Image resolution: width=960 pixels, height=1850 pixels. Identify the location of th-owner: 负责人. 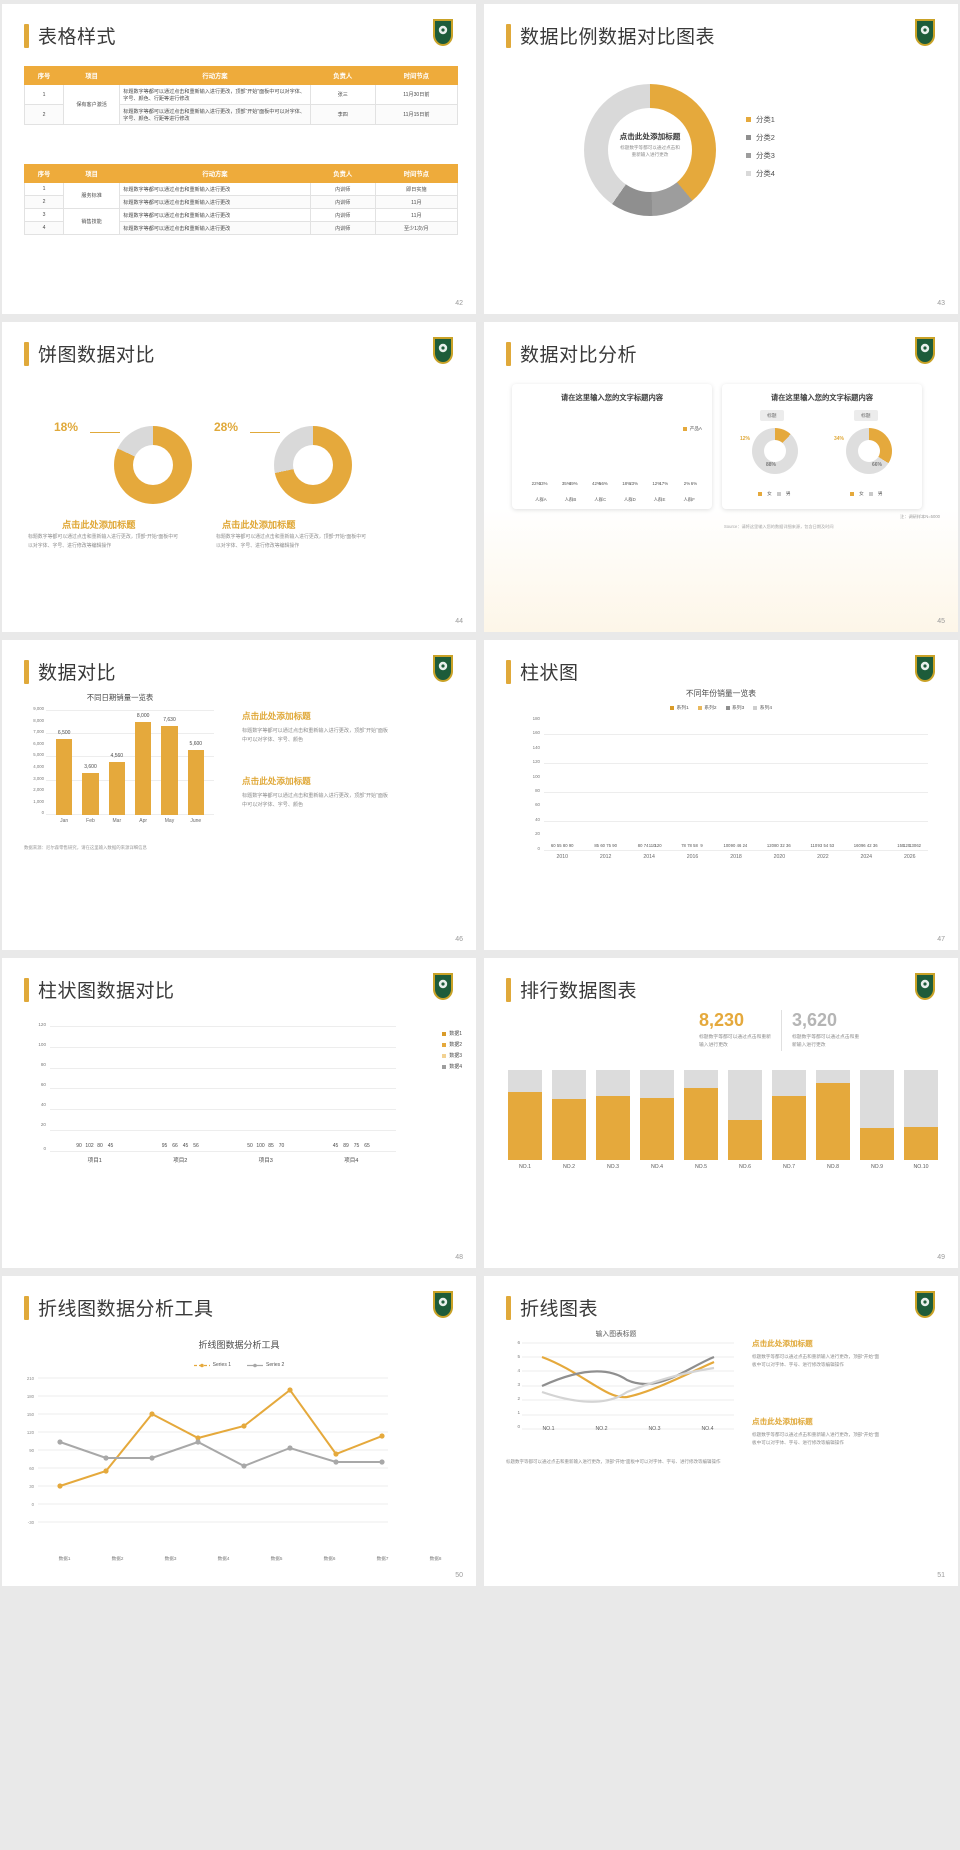
(342, 173).